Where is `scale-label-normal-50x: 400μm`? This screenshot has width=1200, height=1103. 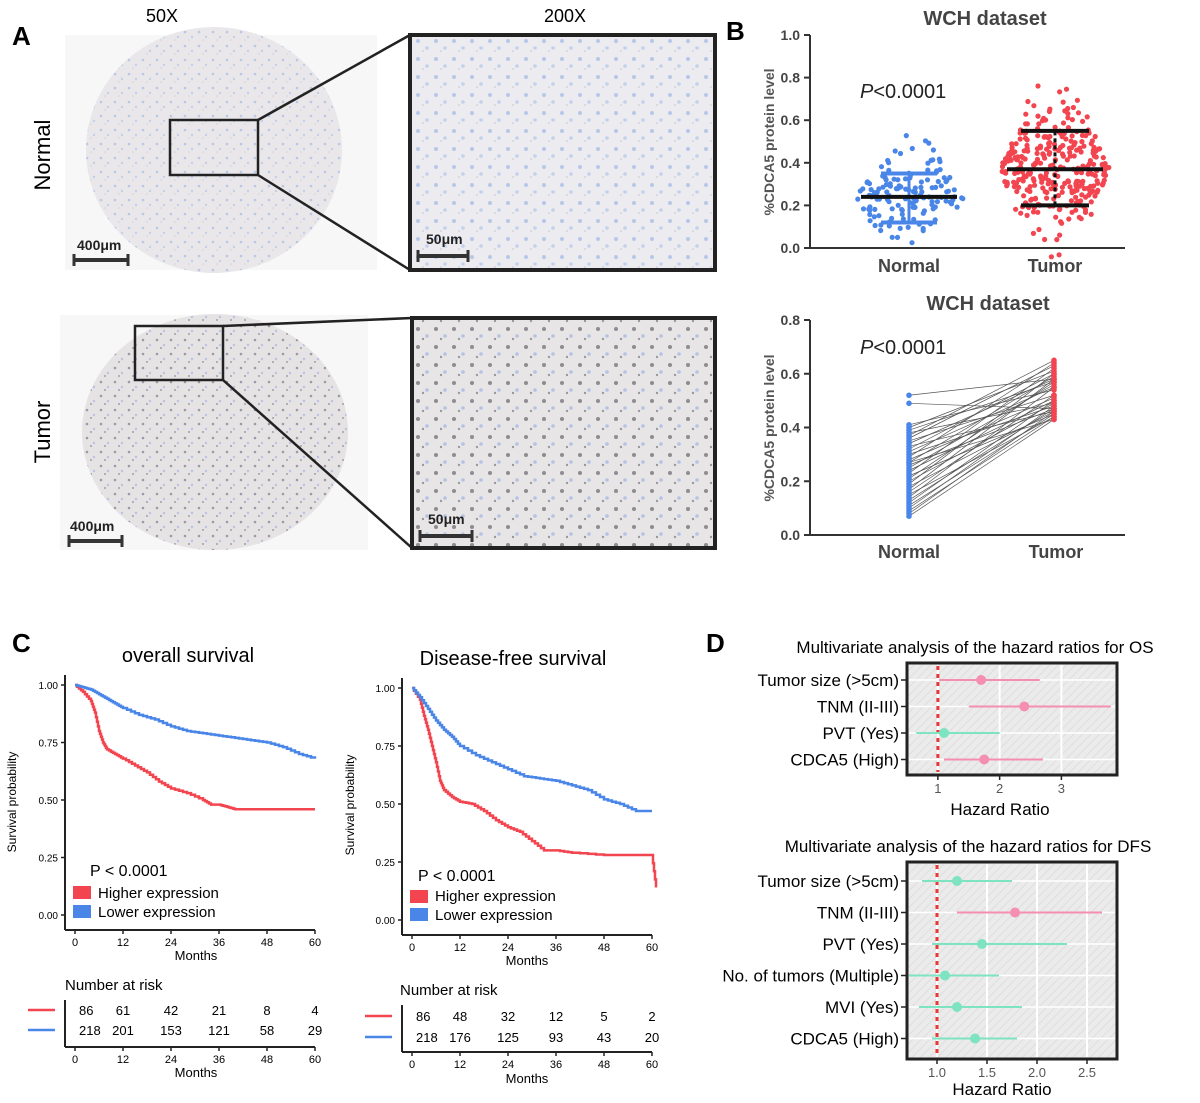 scale-label-normal-50x: 400μm is located at coordinates (99, 245).